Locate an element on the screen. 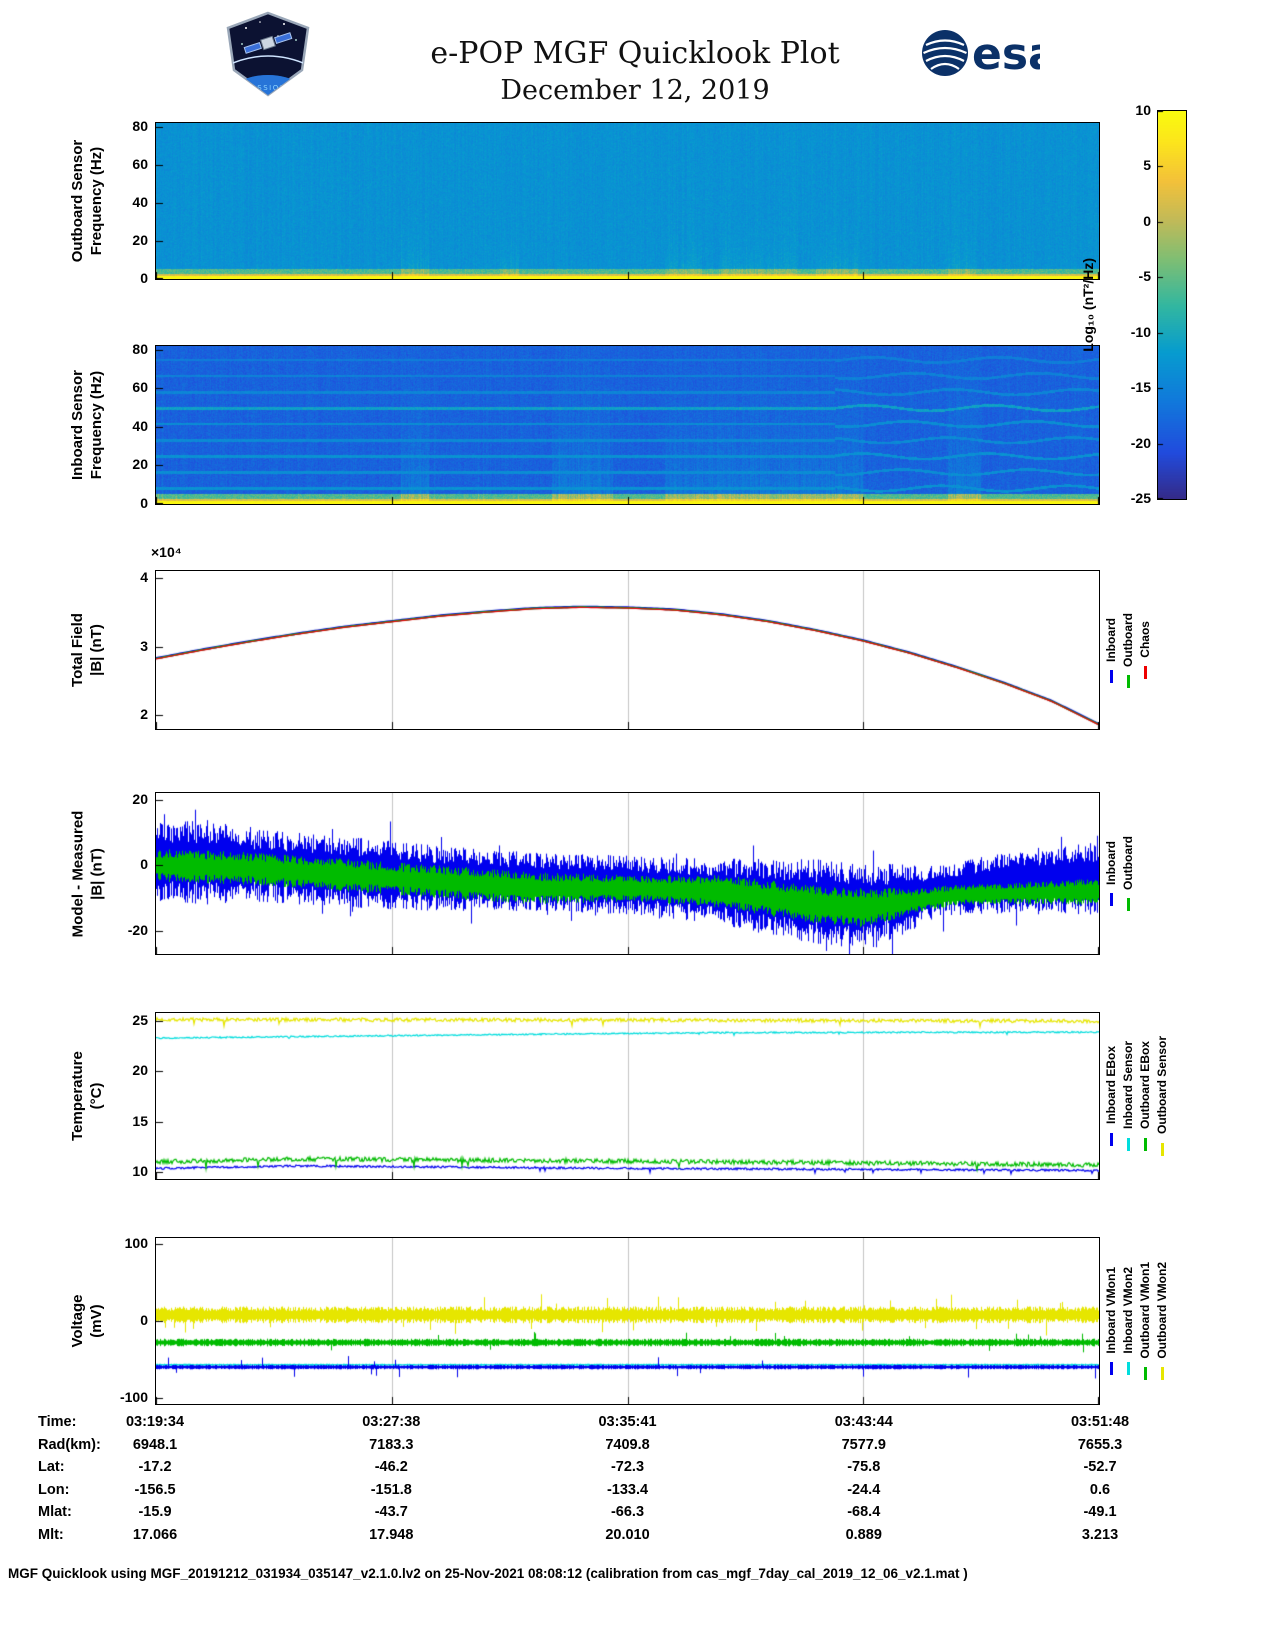 The height and width of the screenshot is (1650, 1275). ephemeris-value: 03:27:38 is located at coordinates (391, 1422).